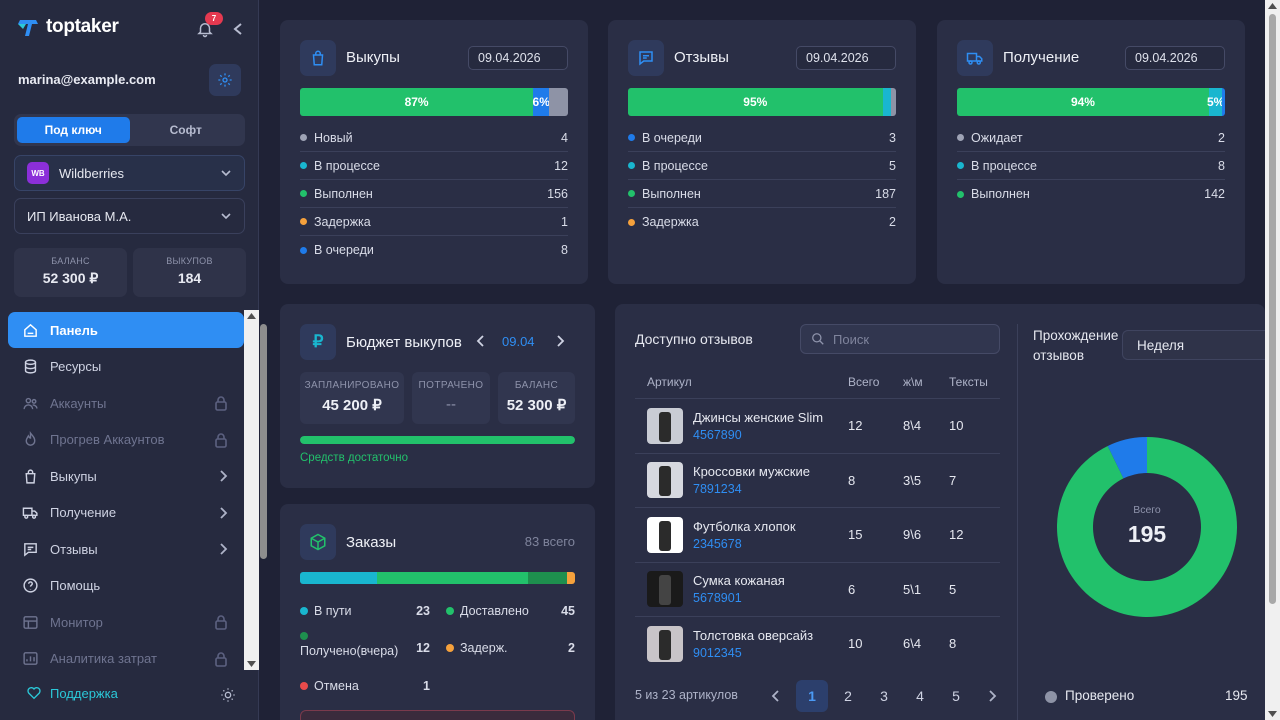 The width and height of the screenshot is (1280, 720). I want to click on page-scrollbar, so click(1272, 360).